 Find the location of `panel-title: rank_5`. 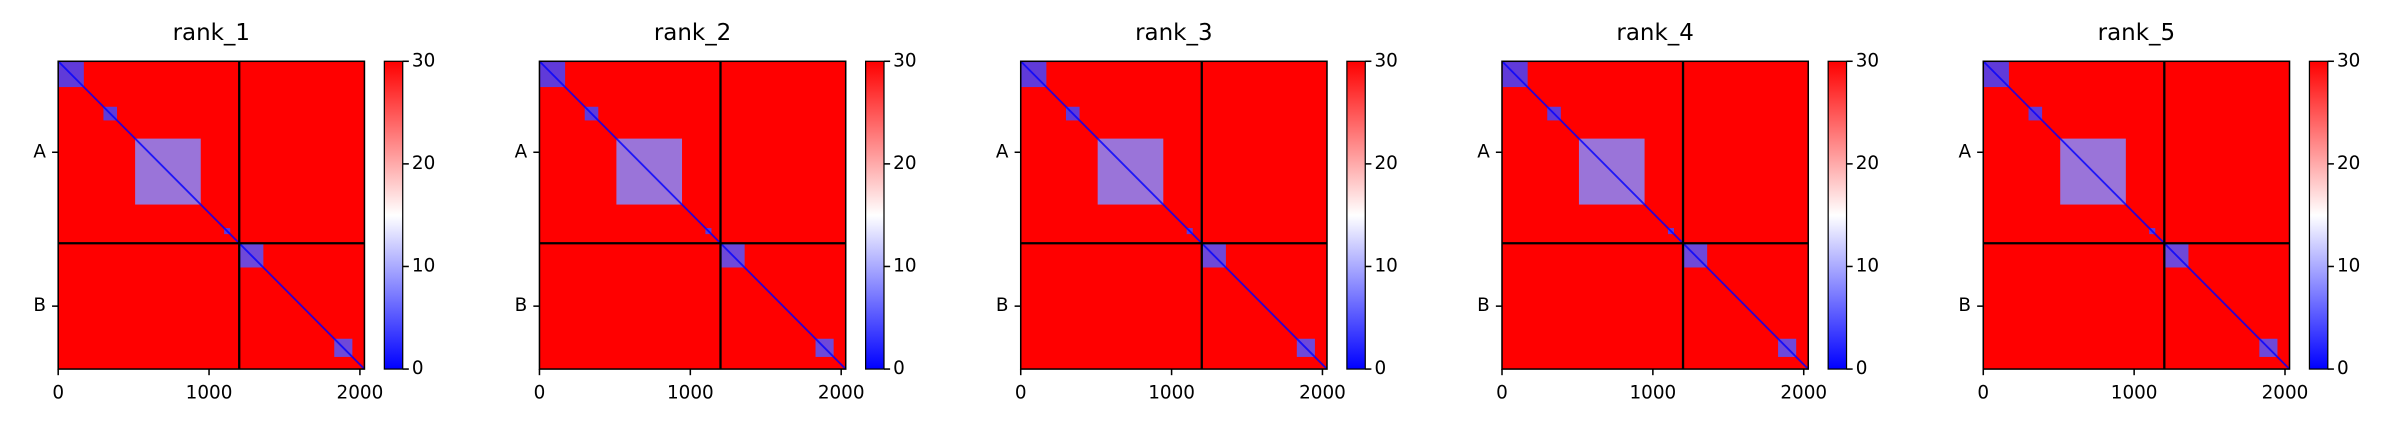

panel-title: rank_5 is located at coordinates (2136, 33).